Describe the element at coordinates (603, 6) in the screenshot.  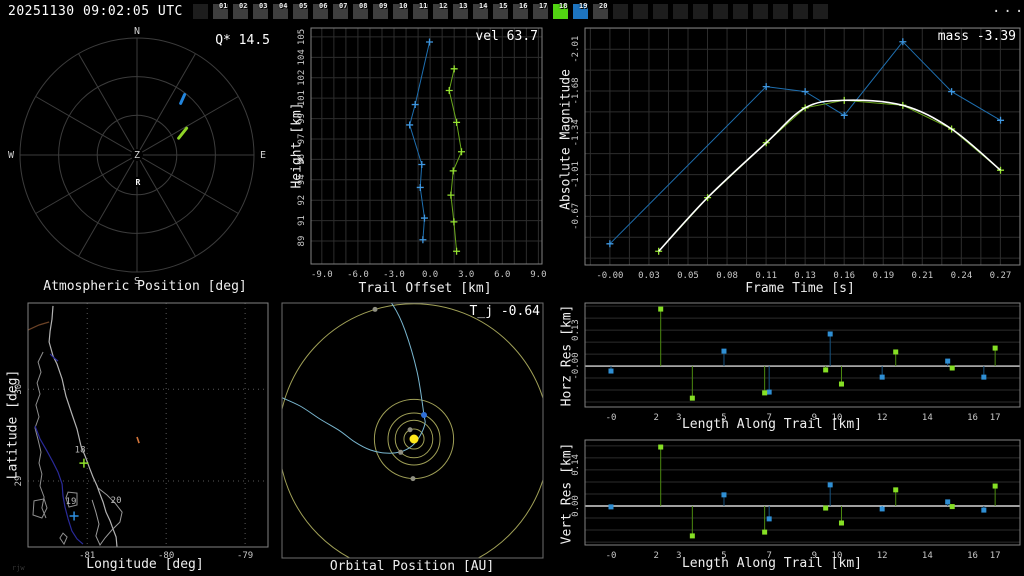
I see `frame-number: 20` at that location.